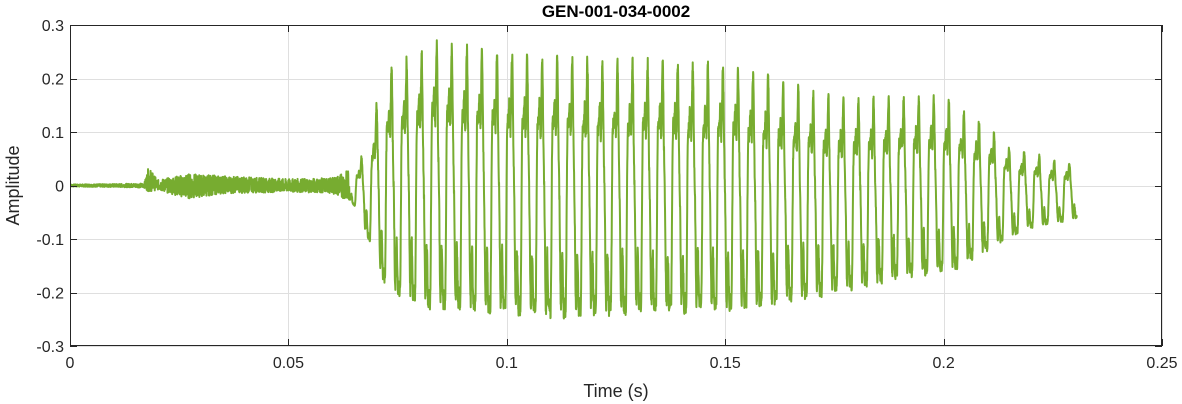  I want to click on x-tick-label: 0.15, so click(725, 363).